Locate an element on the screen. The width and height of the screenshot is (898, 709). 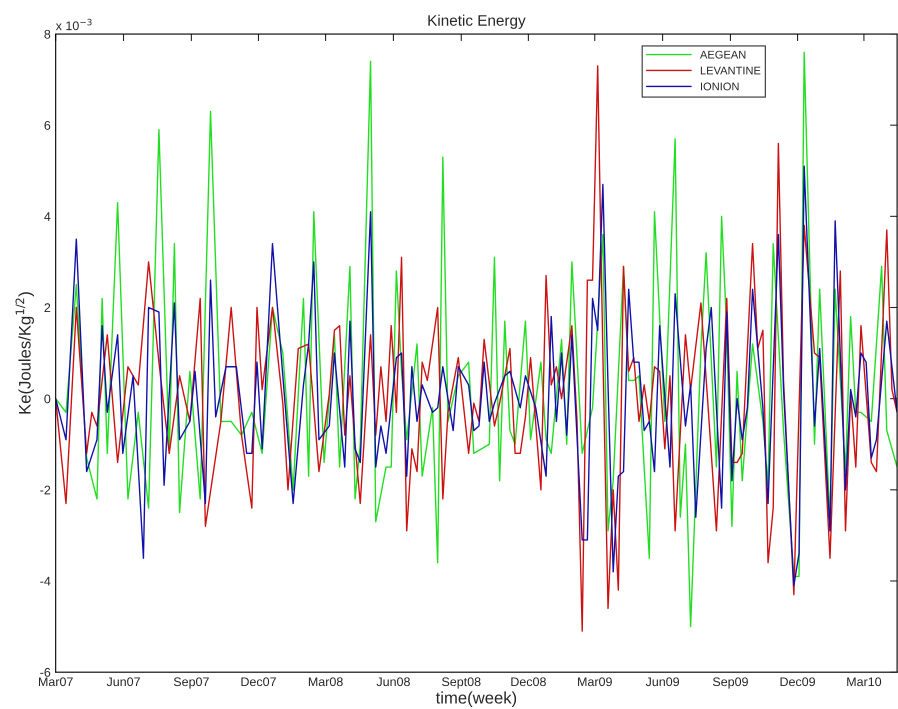
x-tick-label: Dec09 is located at coordinates (798, 681).